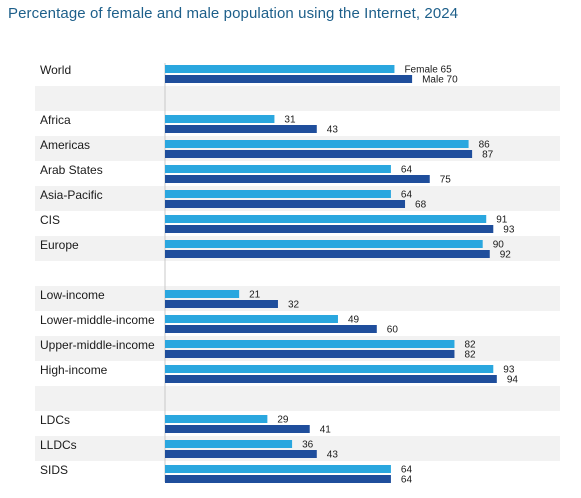  What do you see at coordinates (488, 155) in the screenshot?
I see `value-label-male: 87` at bounding box center [488, 155].